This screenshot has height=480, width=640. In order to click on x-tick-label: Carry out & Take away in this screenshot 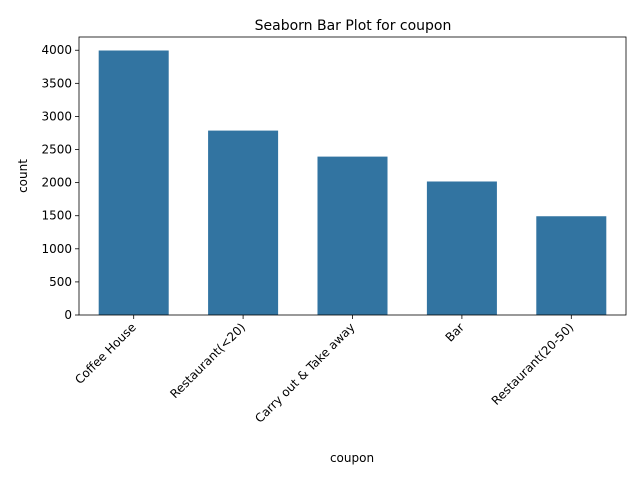, I will do `click(304, 372)`.